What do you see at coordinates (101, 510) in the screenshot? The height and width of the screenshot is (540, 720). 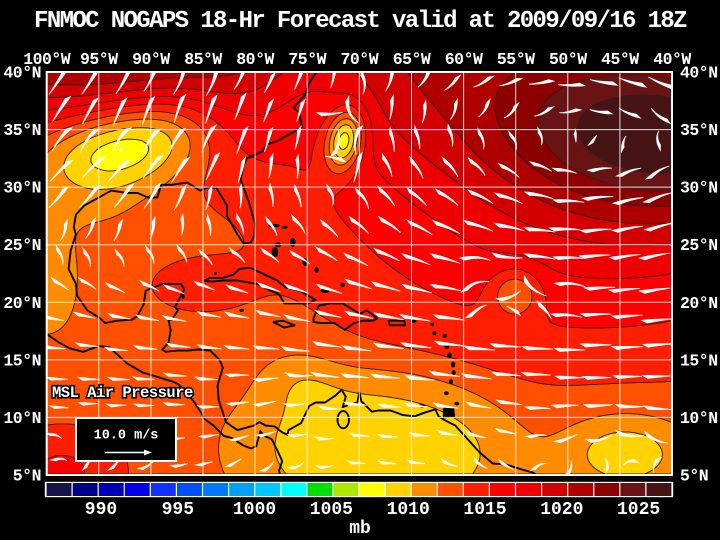 I see `svg-text: 990` at bounding box center [101, 510].